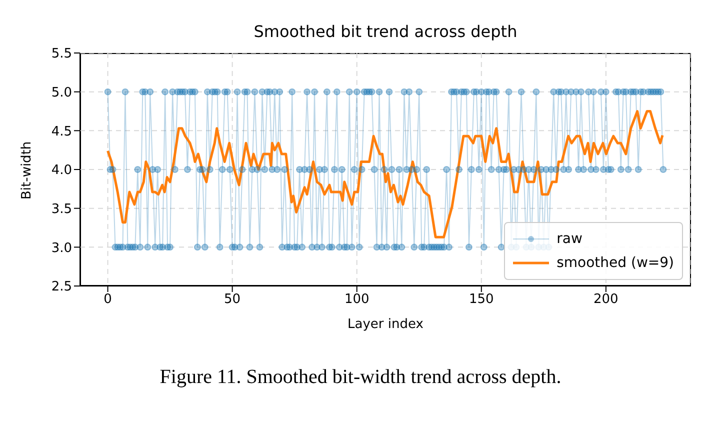 The width and height of the screenshot is (721, 421). What do you see at coordinates (61, 287) in the screenshot?
I see `y-tick-label: 2.5` at bounding box center [61, 287].